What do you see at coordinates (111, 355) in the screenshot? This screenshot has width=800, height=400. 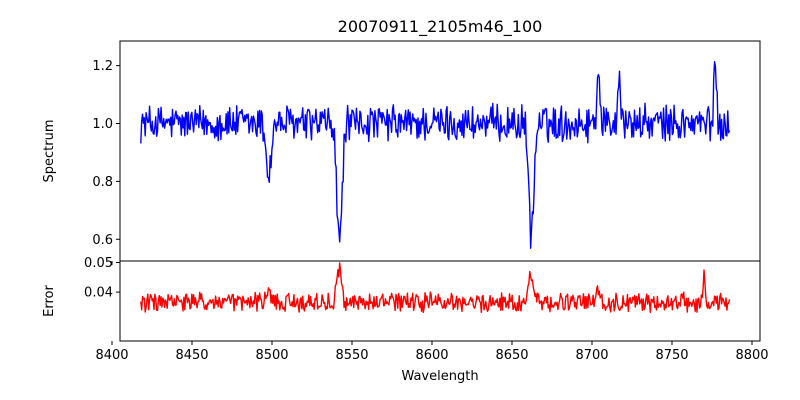 I see `error-x-tick-label: 8400` at bounding box center [111, 355].